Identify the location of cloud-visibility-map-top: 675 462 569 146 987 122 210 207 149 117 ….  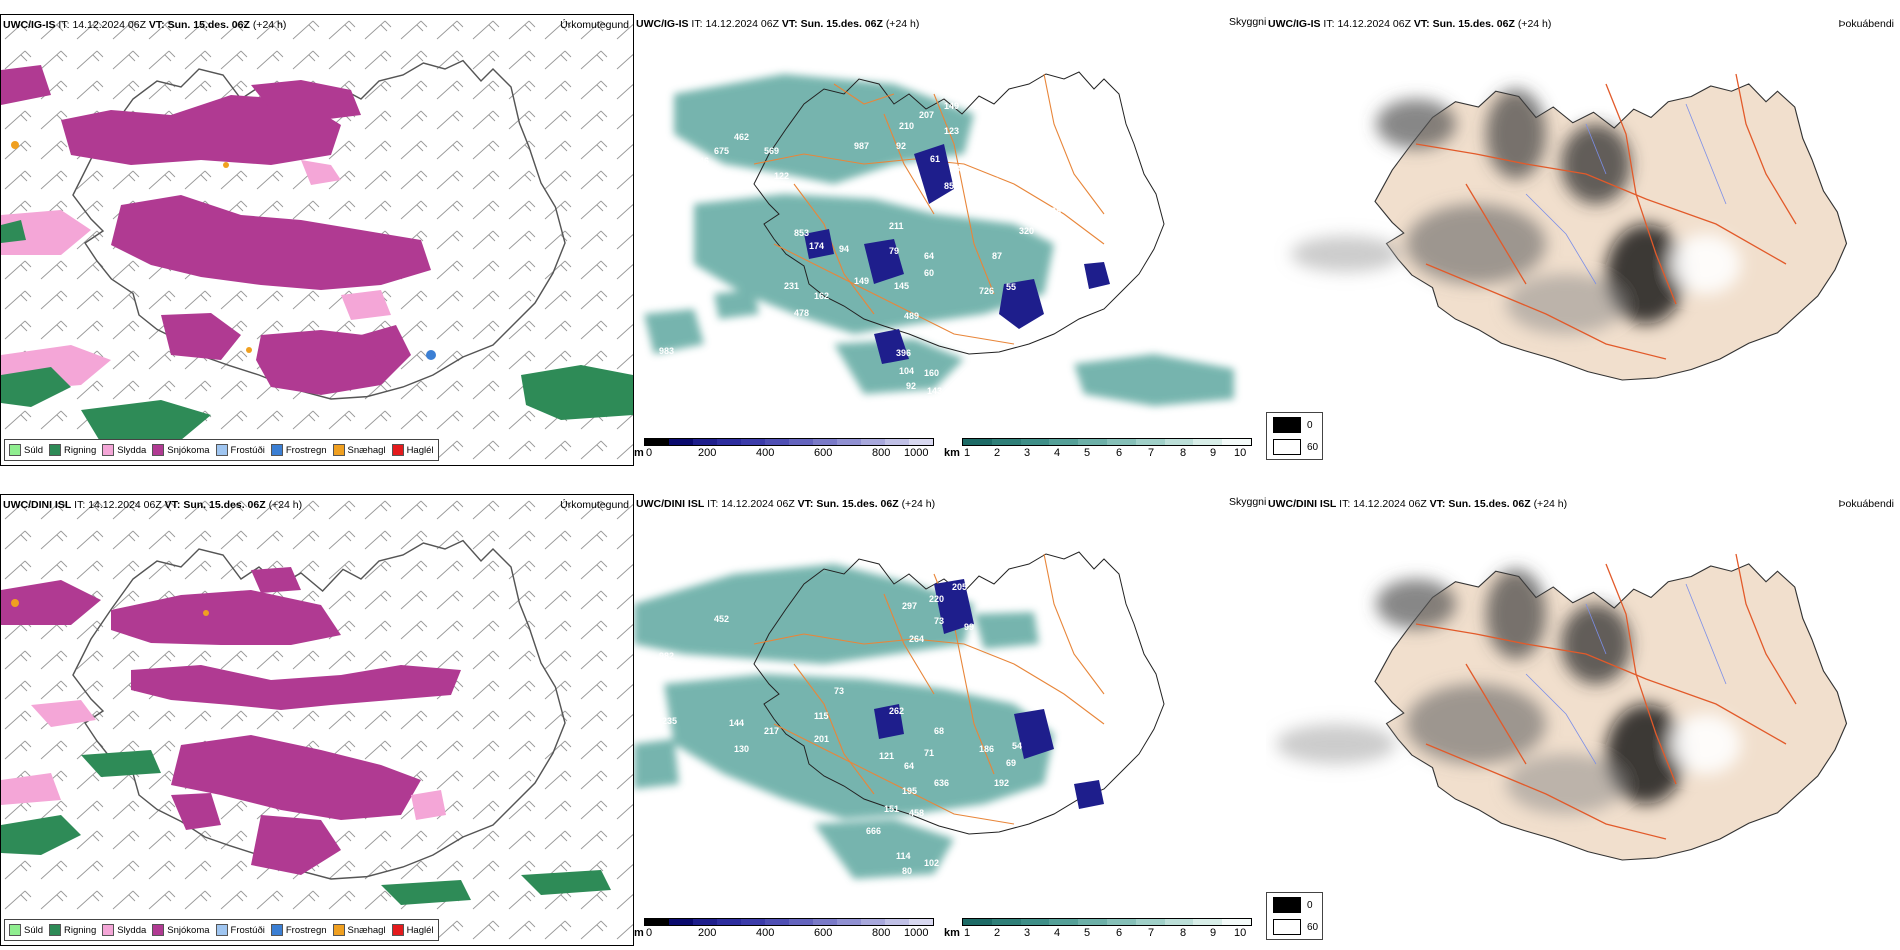
(939, 238).